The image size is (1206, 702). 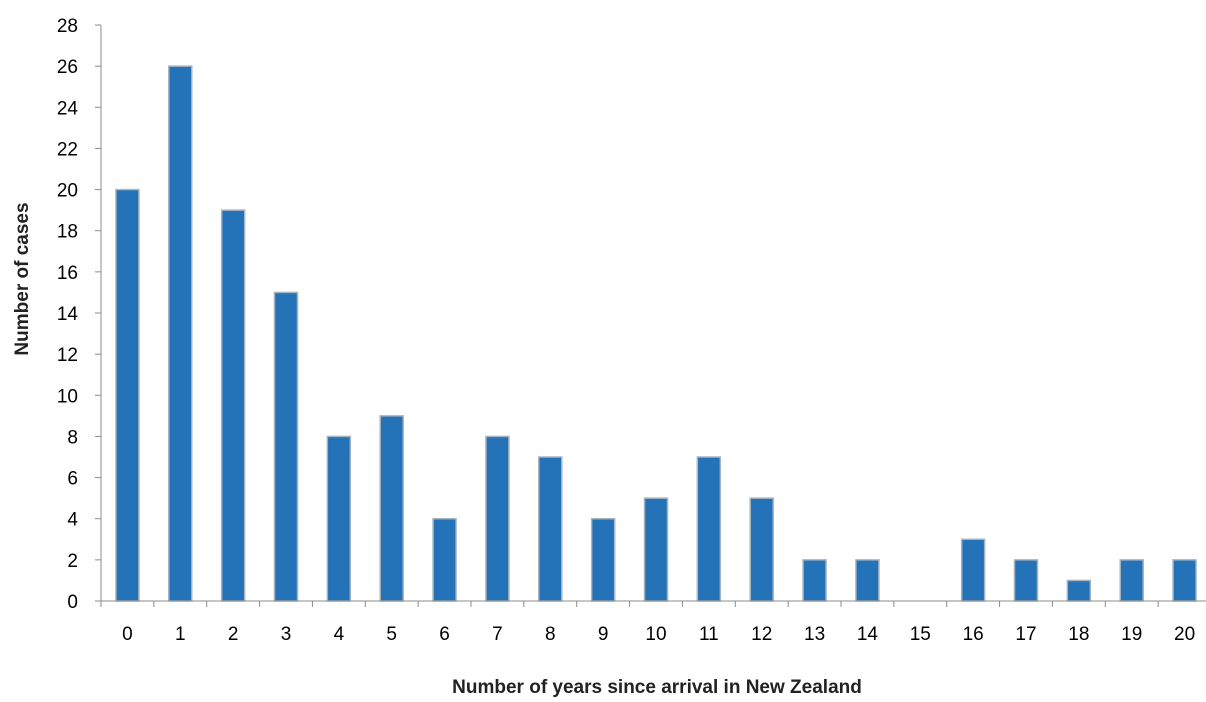 I want to click on x-tick-label: 12, so click(x=761, y=634).